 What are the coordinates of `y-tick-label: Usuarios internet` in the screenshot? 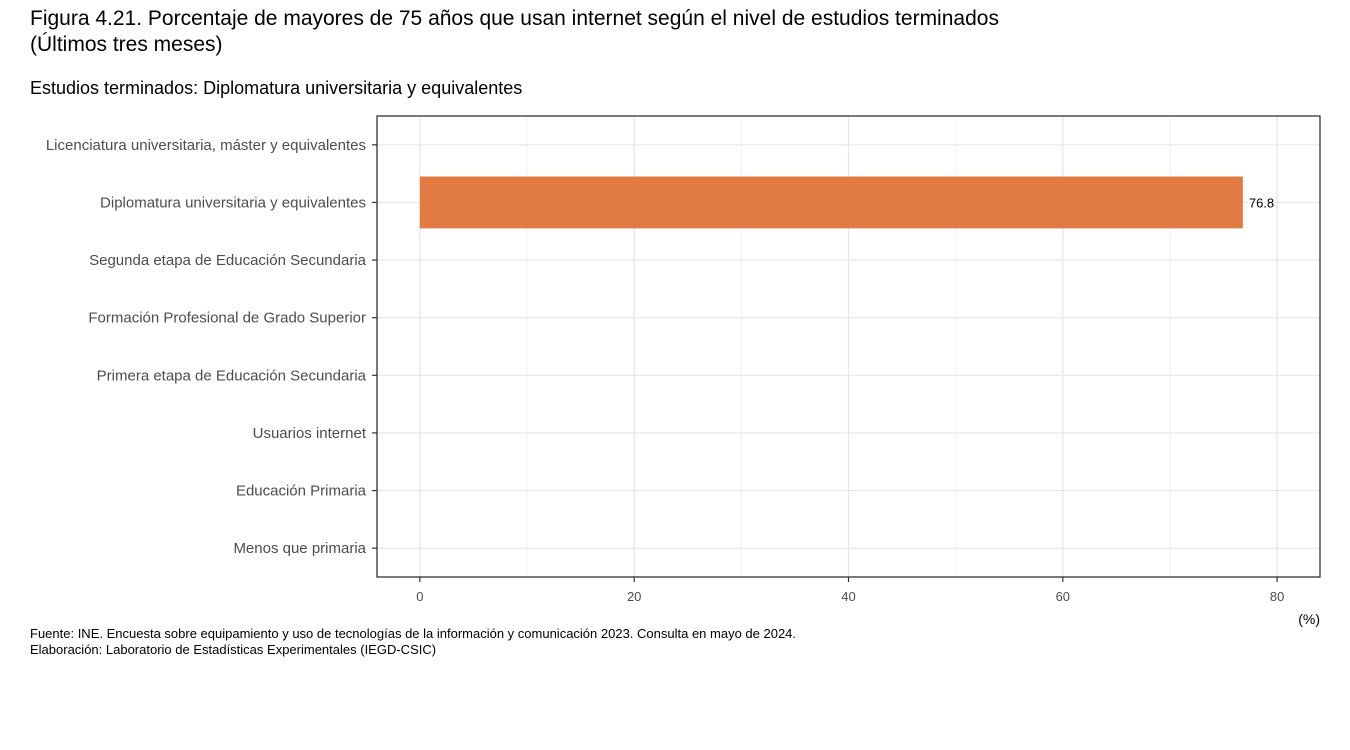 It's located at (310, 433).